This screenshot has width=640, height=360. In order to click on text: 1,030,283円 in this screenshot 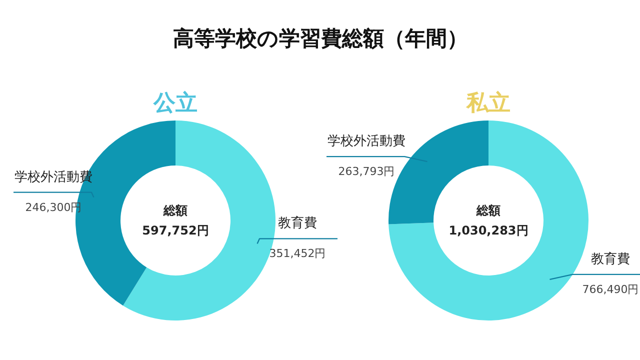, I will do `click(488, 231)`.